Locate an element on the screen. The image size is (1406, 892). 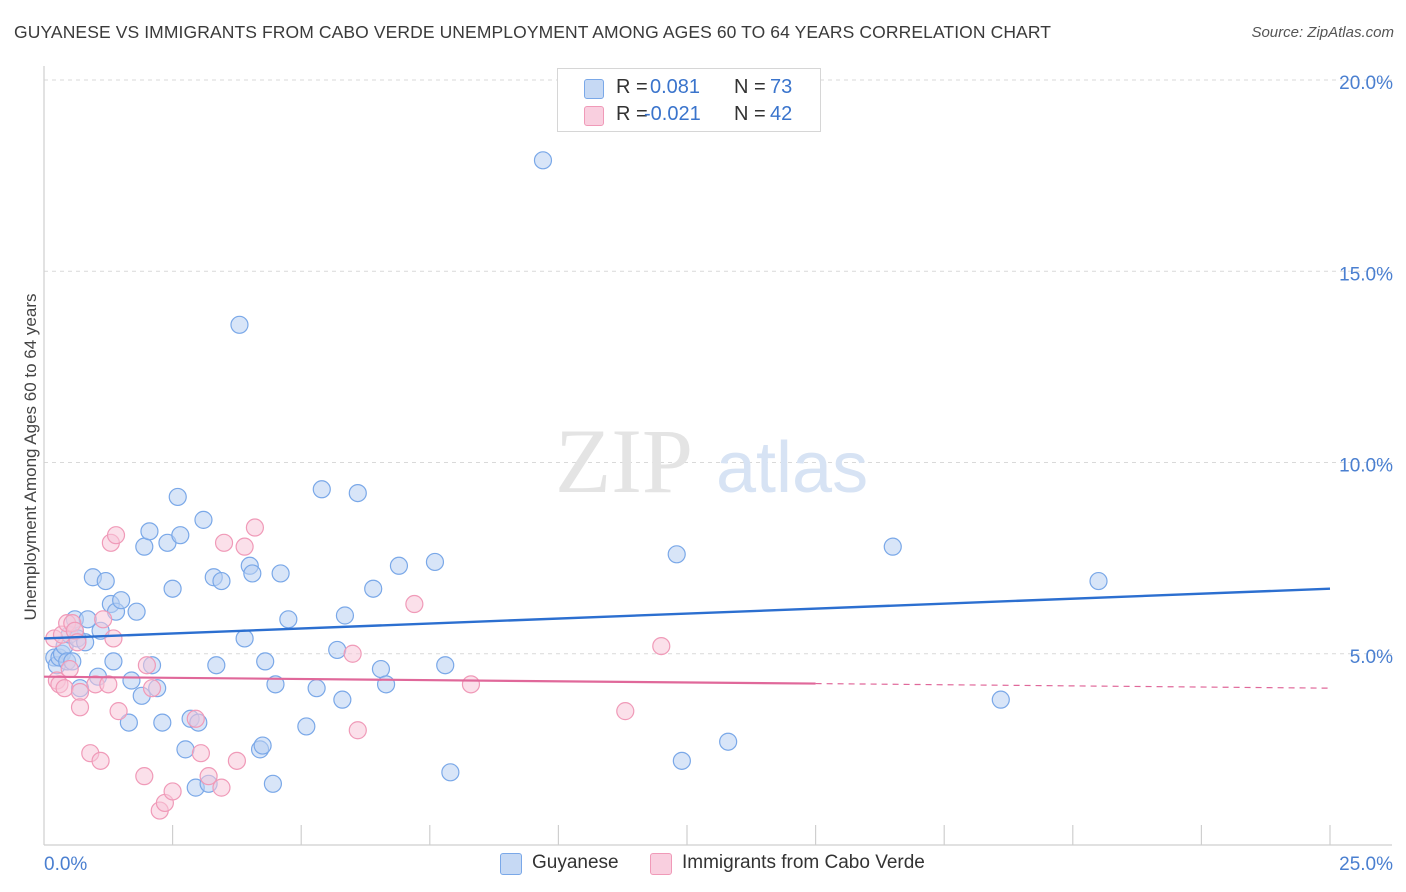
trend-lines is located at coordinates (687, 638).